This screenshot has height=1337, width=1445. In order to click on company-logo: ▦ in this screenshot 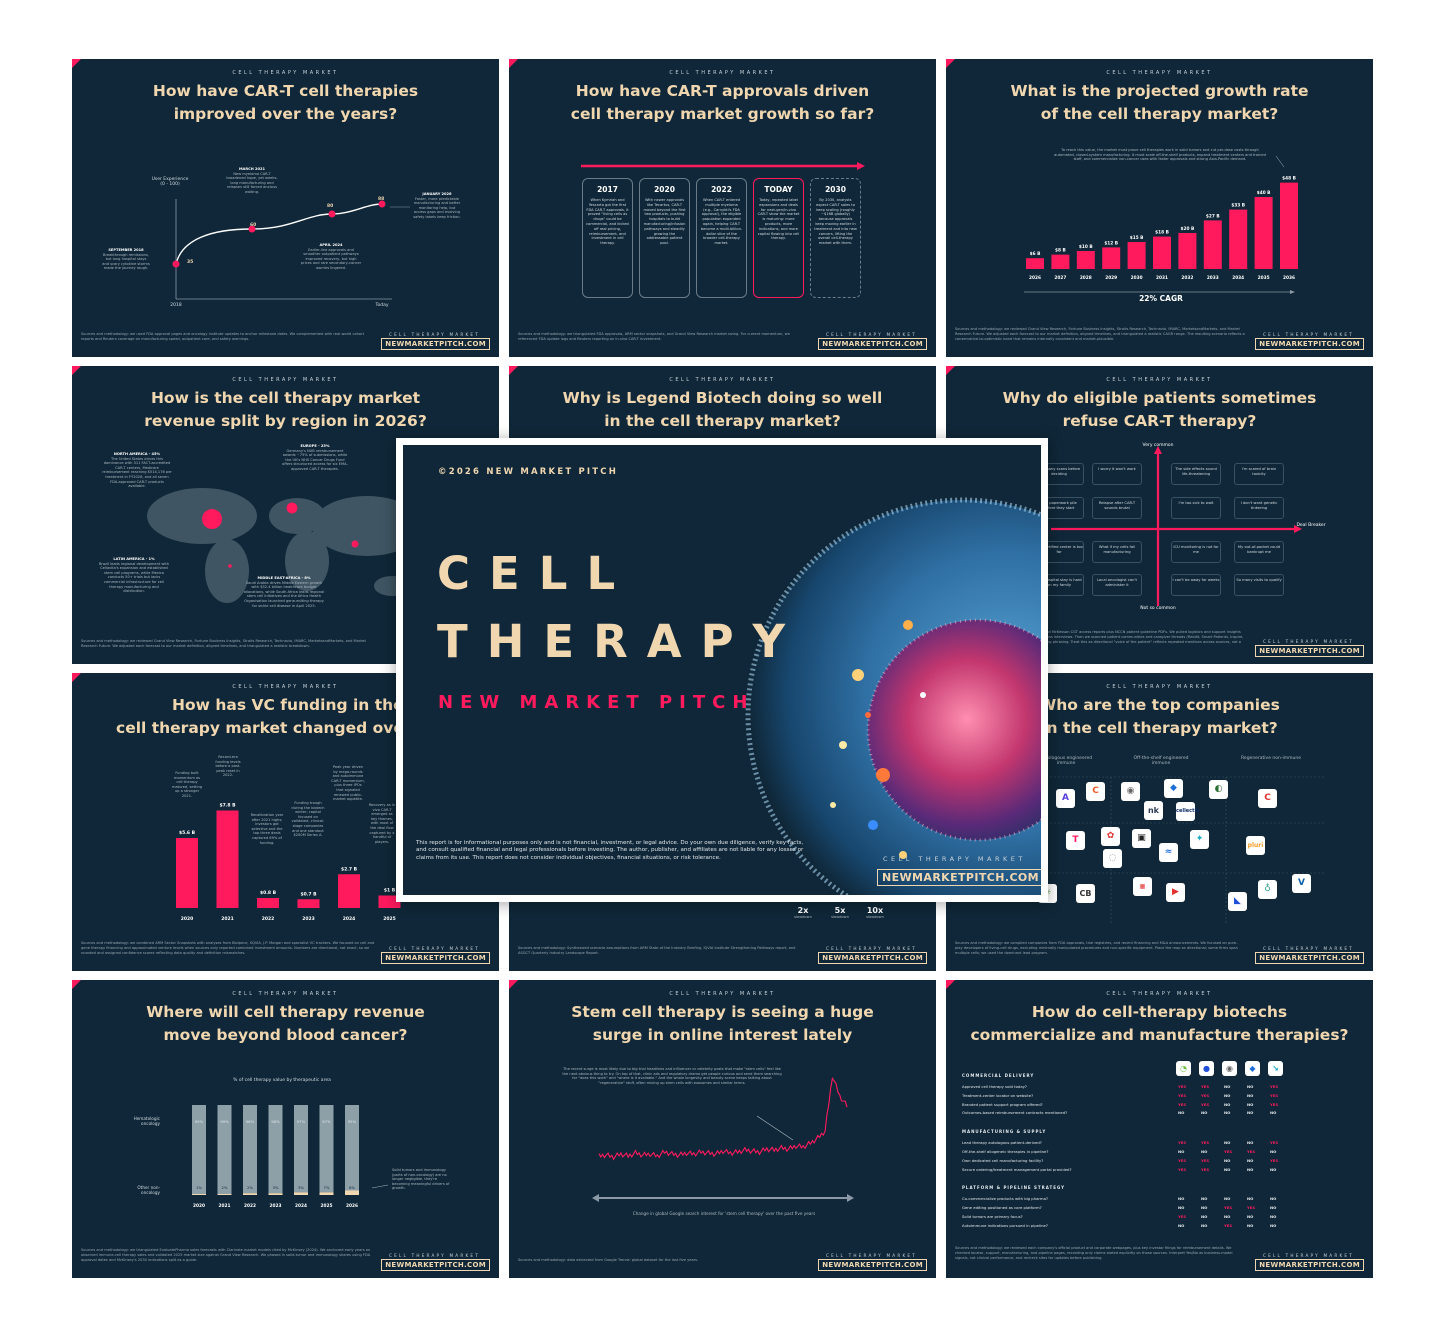, I will do `click(1142, 886)`.